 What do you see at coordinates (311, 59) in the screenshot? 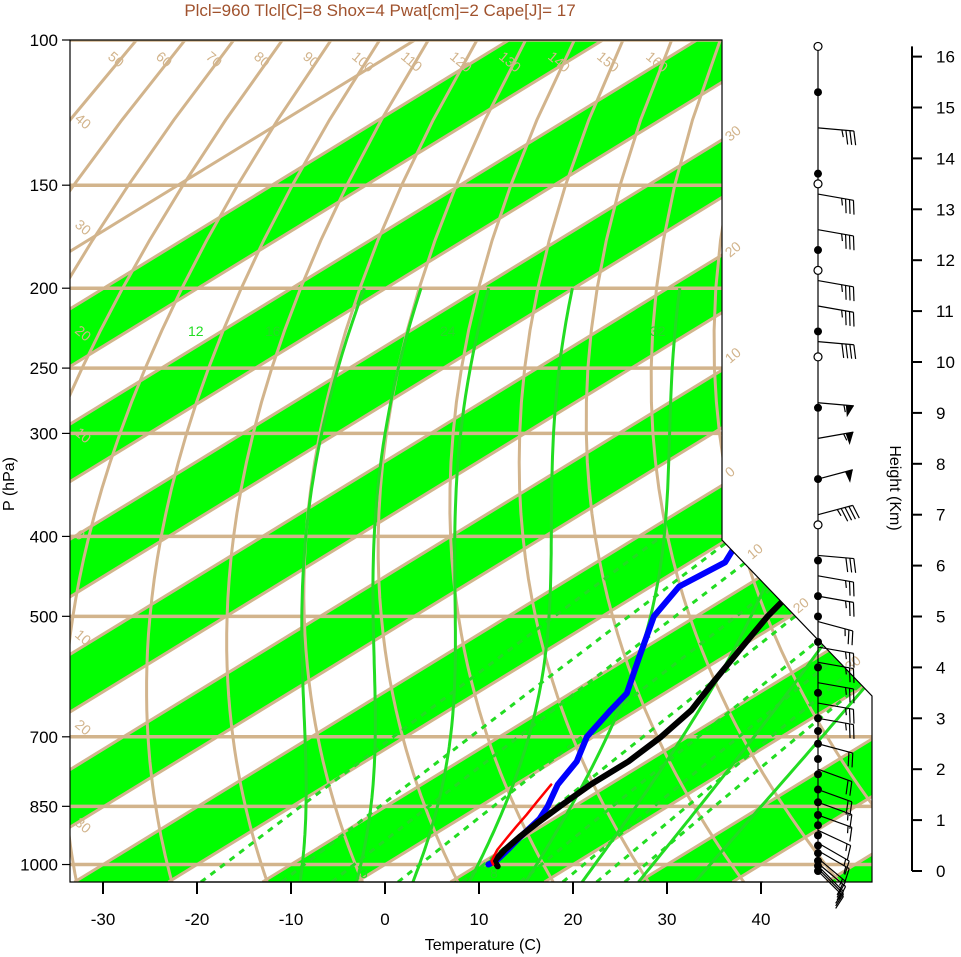
I see `theta-label: 90` at bounding box center [311, 59].